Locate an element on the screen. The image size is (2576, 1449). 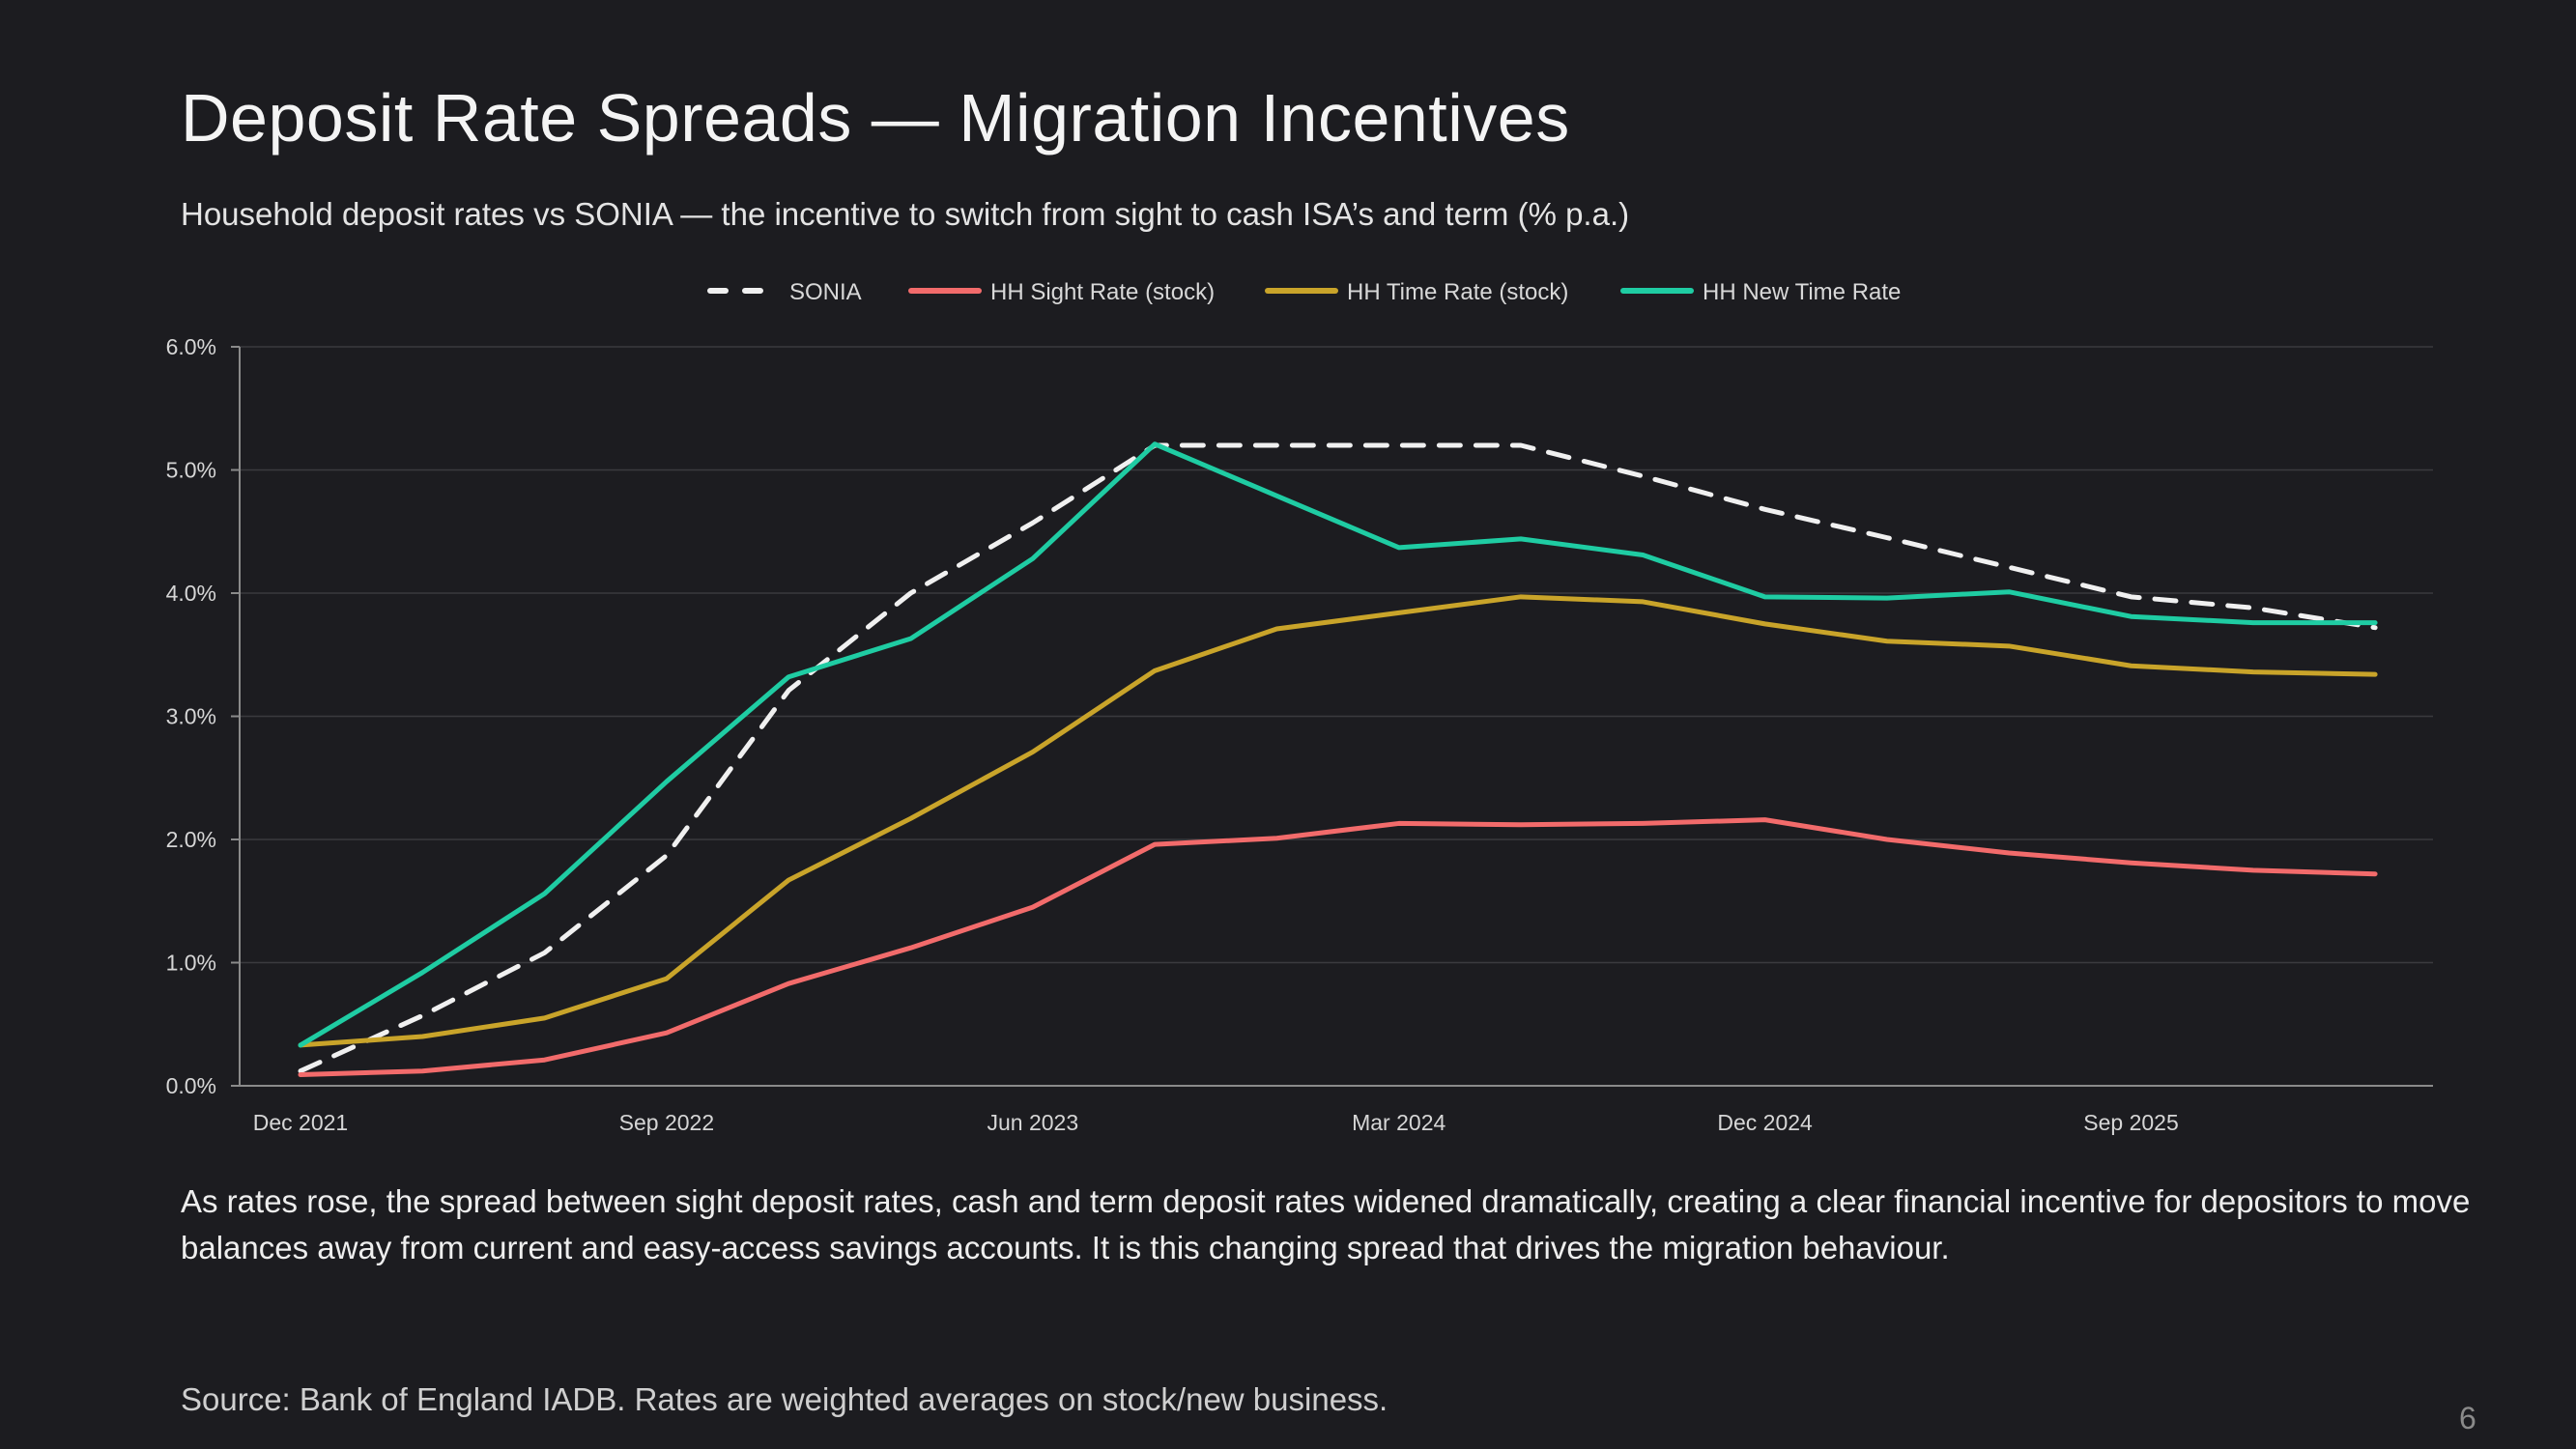
x-tick-label: Jun 2023 is located at coordinates (1033, 1122).